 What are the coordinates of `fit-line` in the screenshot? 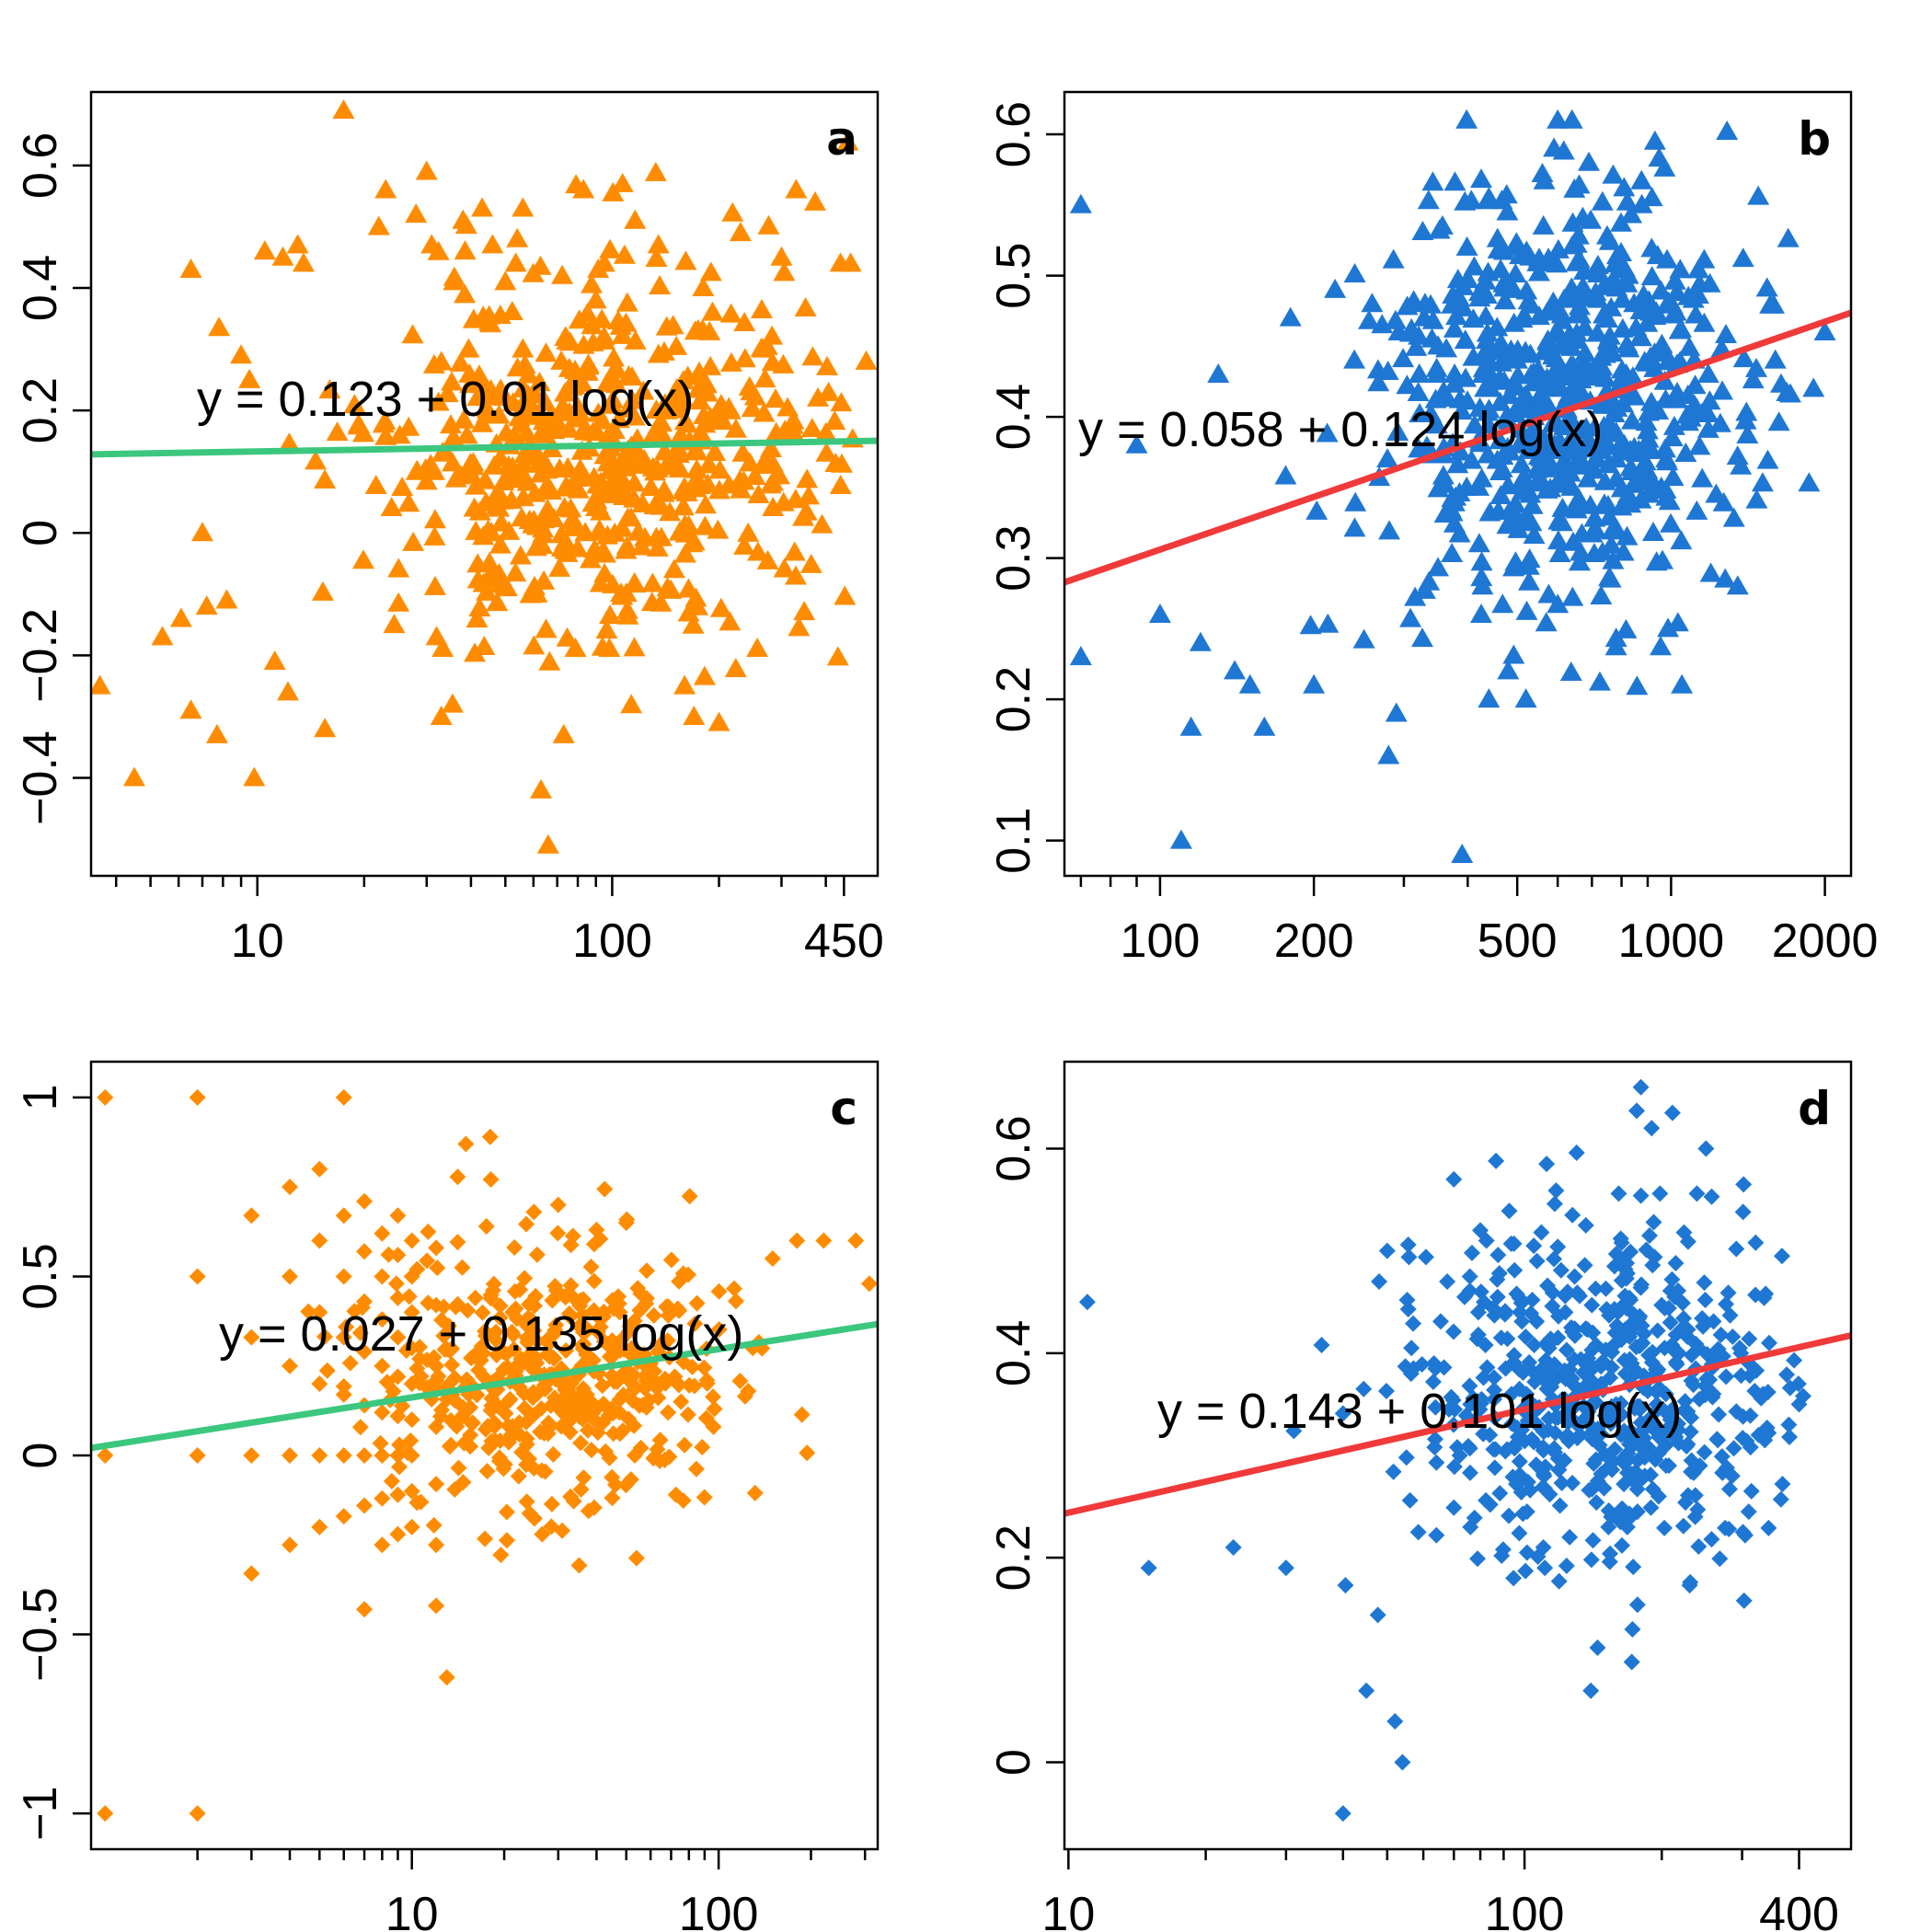 It's located at (1457, 1424).